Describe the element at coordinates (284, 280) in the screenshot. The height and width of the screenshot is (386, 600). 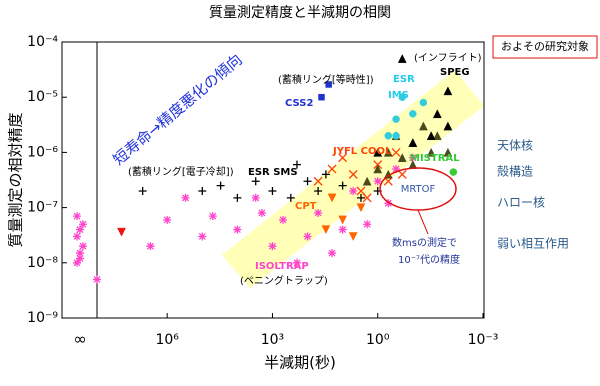
I see `annotation: (ペニングトラップ)` at that location.